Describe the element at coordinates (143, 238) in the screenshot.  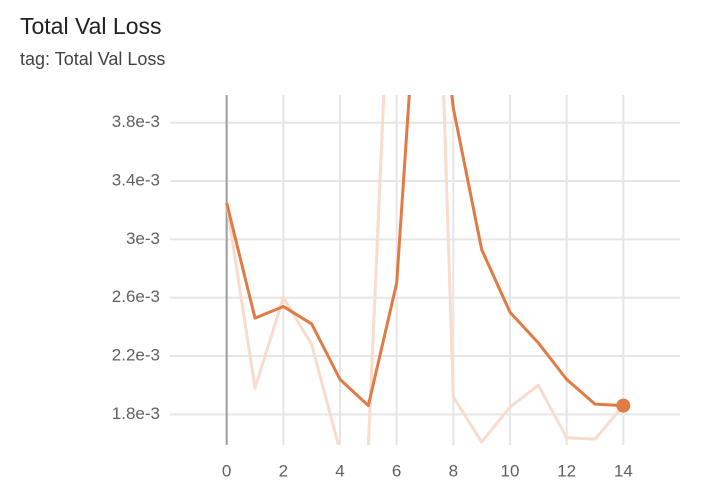
I see `y-tick-label: 3e-3` at that location.